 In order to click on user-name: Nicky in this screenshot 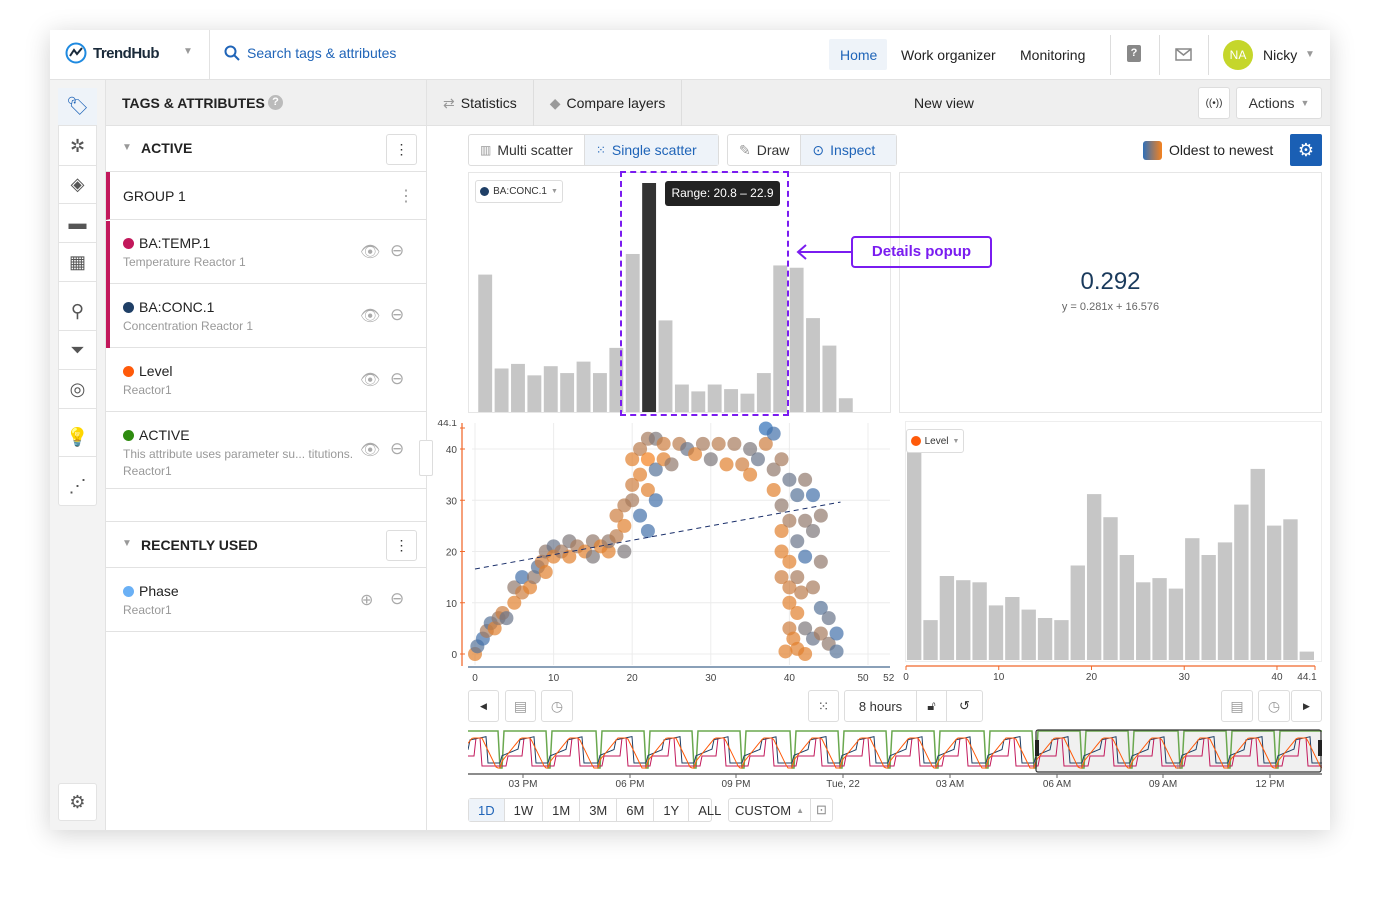, I will do `click(1280, 55)`.